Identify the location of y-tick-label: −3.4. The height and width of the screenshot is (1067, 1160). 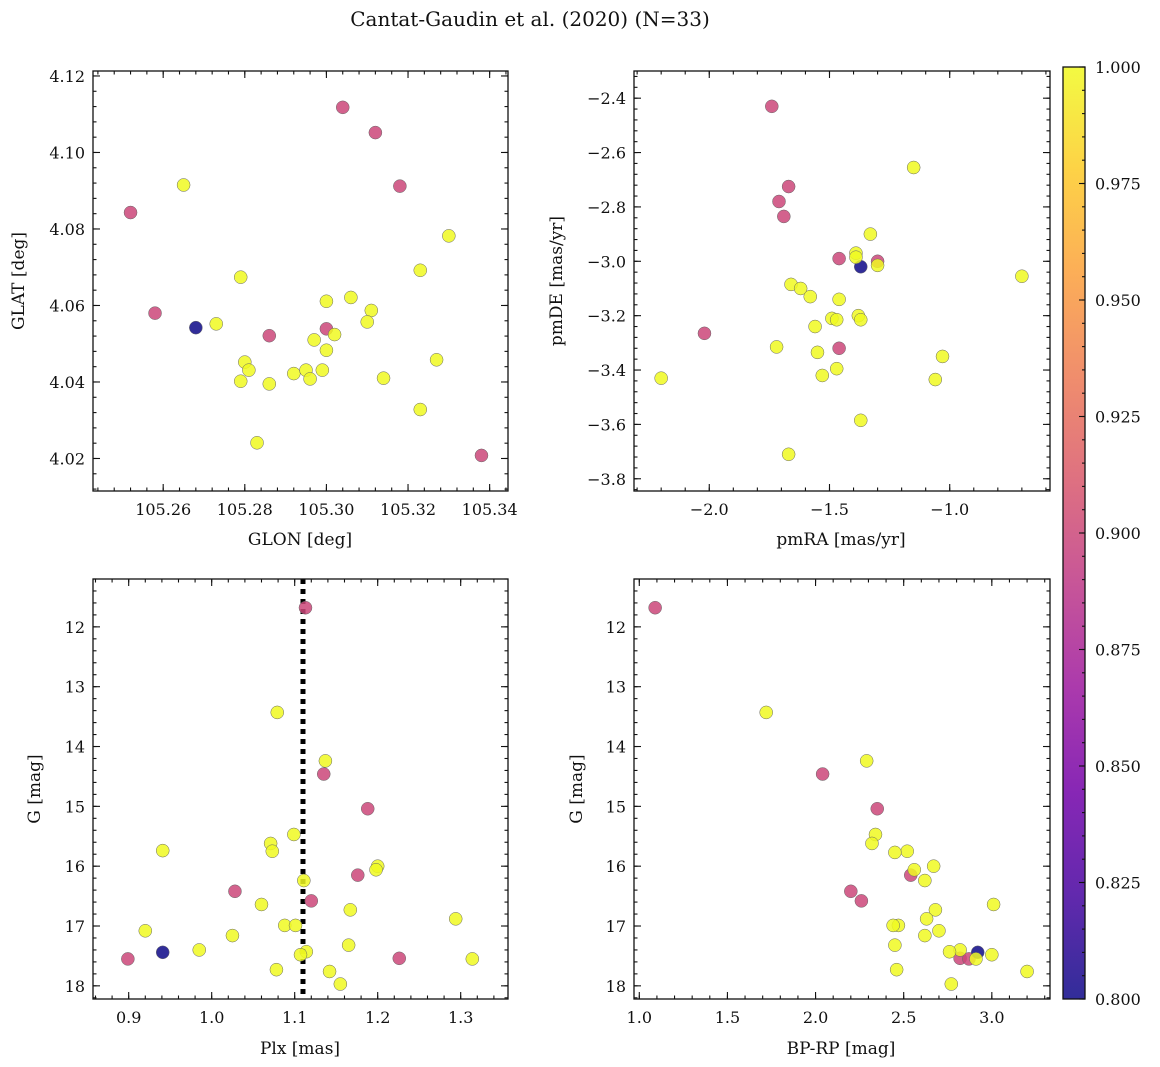
(606, 370).